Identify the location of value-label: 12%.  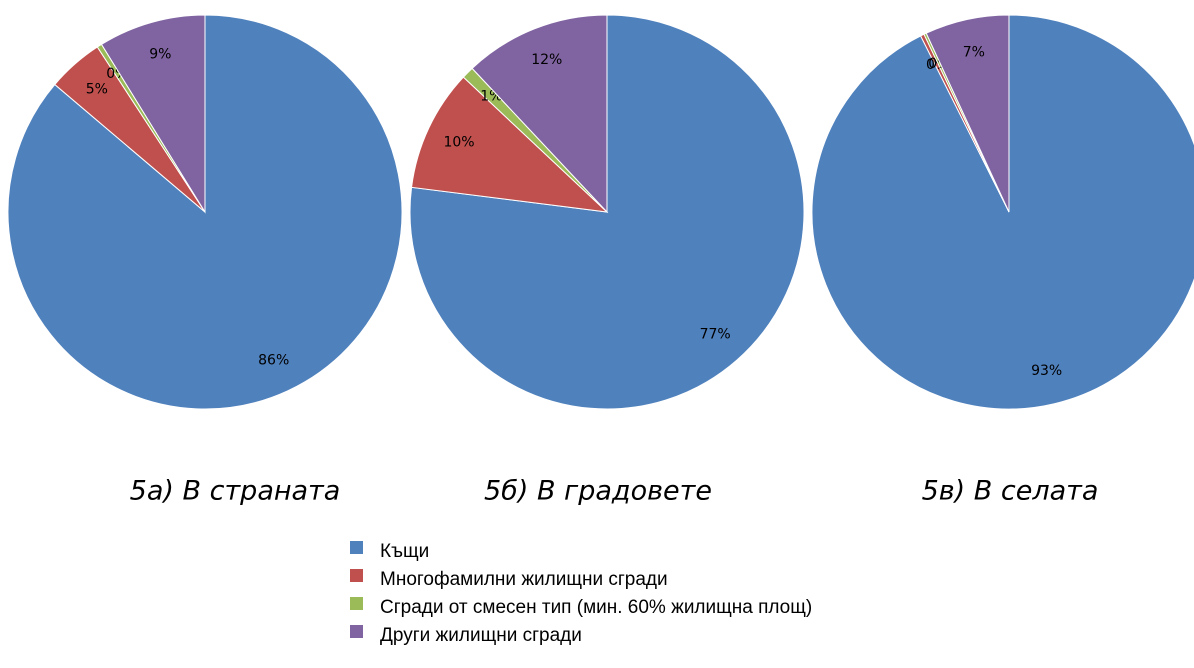
(546, 60).